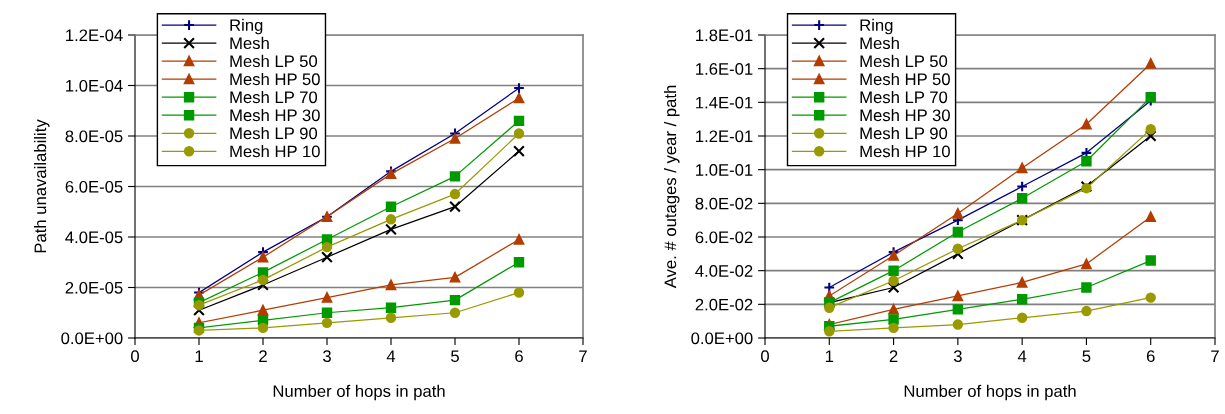  I want to click on y-axis-title: Ave. # outages / year / path, so click(671, 187).